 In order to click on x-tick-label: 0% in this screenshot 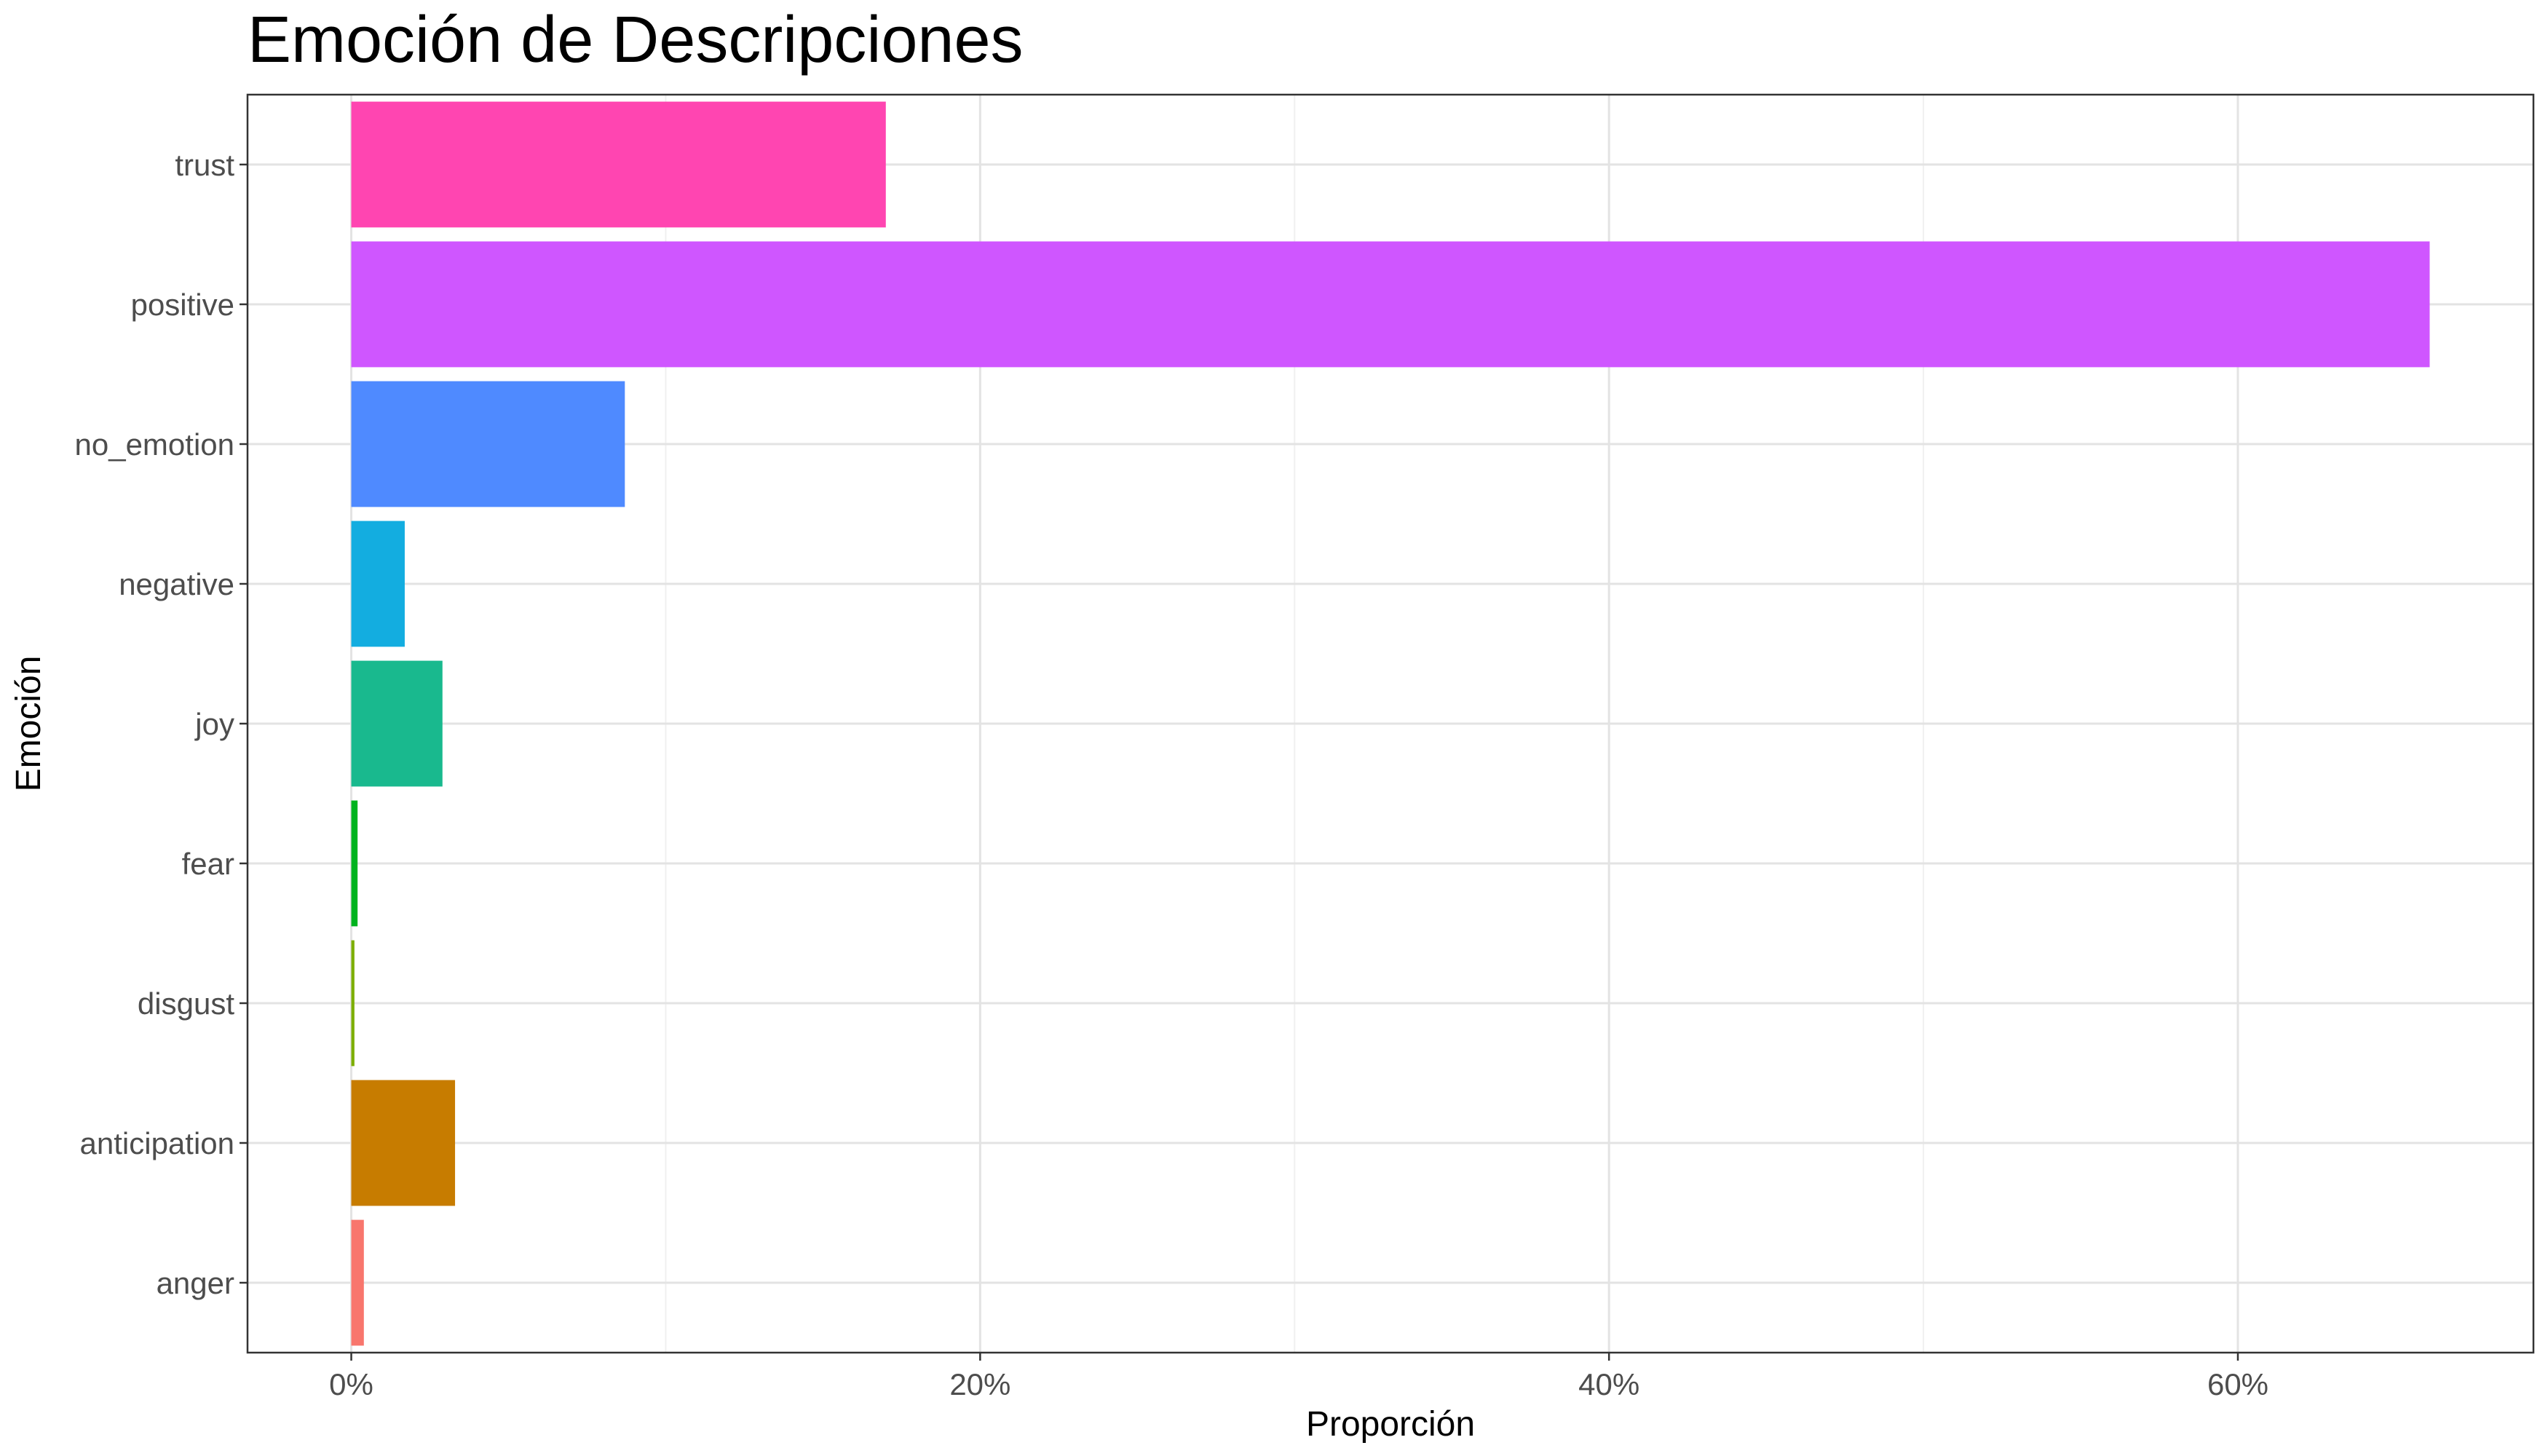, I will do `click(351, 1384)`.